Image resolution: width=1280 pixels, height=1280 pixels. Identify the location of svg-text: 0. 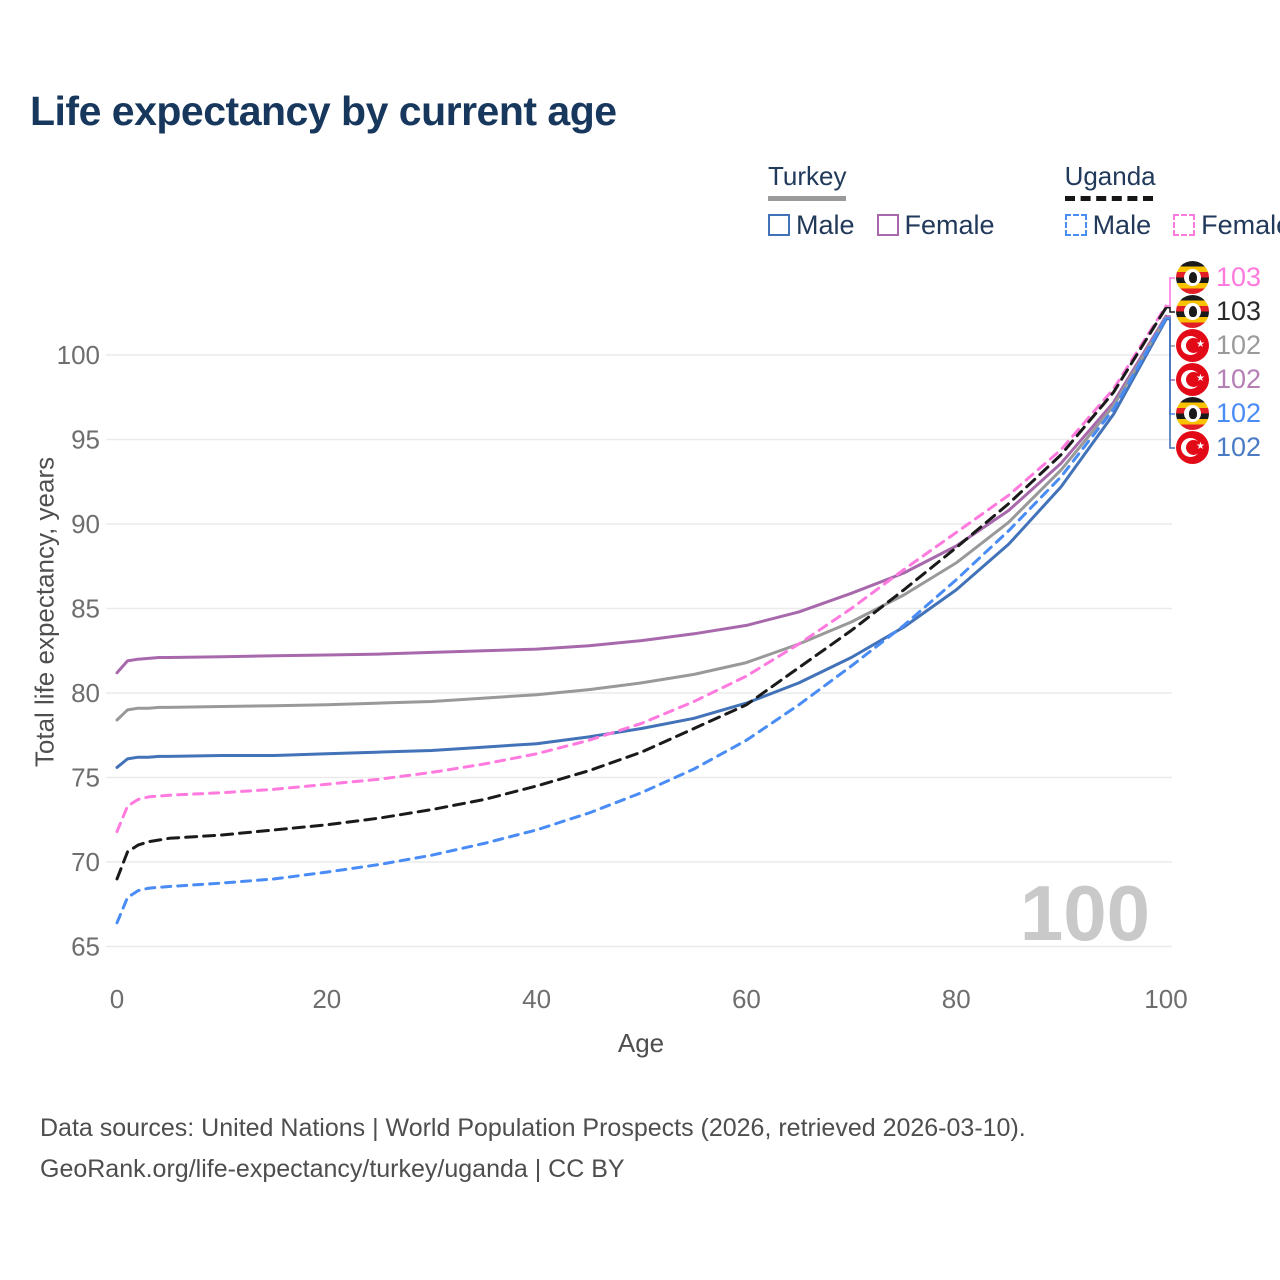
(117, 999).